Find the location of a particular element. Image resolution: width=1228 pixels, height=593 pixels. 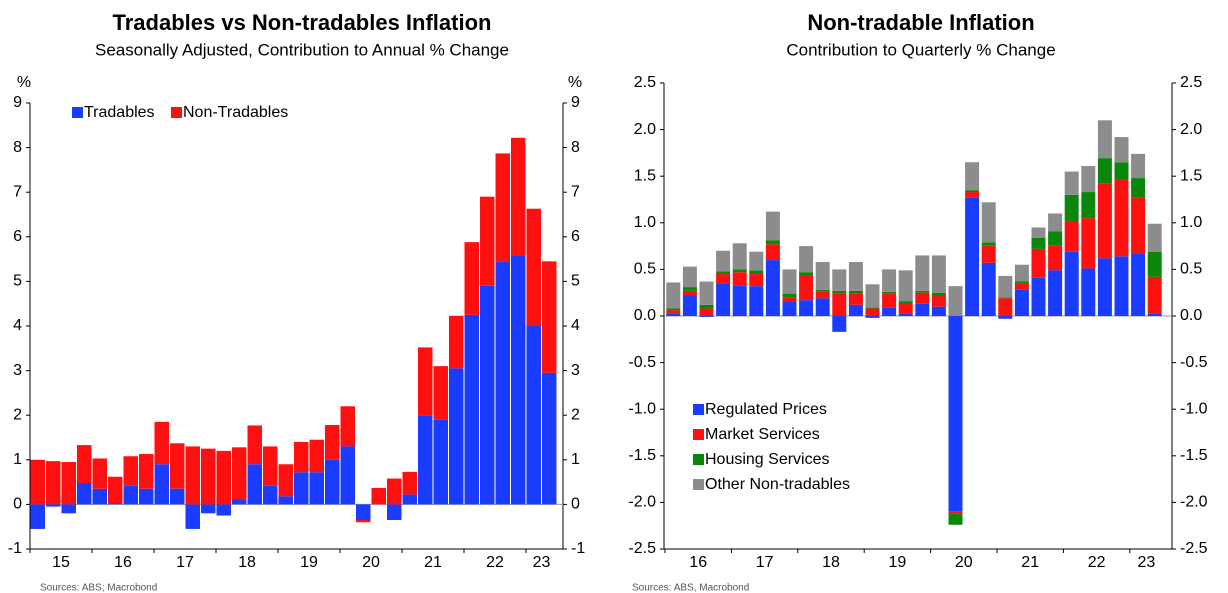

y-tick-label: -1 is located at coordinates (15, 548).